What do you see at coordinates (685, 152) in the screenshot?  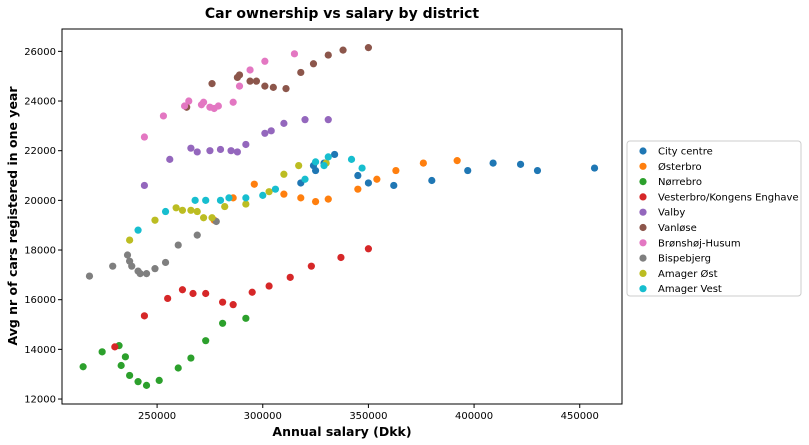 I see `legend-label: City centre` at bounding box center [685, 152].